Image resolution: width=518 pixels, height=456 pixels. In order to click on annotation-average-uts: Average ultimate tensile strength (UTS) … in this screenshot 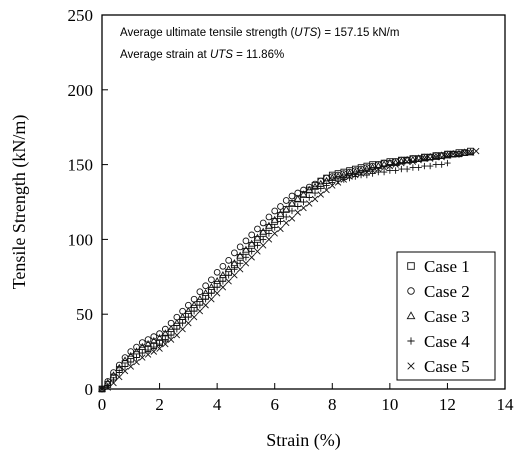, I will do `click(259, 33)`.